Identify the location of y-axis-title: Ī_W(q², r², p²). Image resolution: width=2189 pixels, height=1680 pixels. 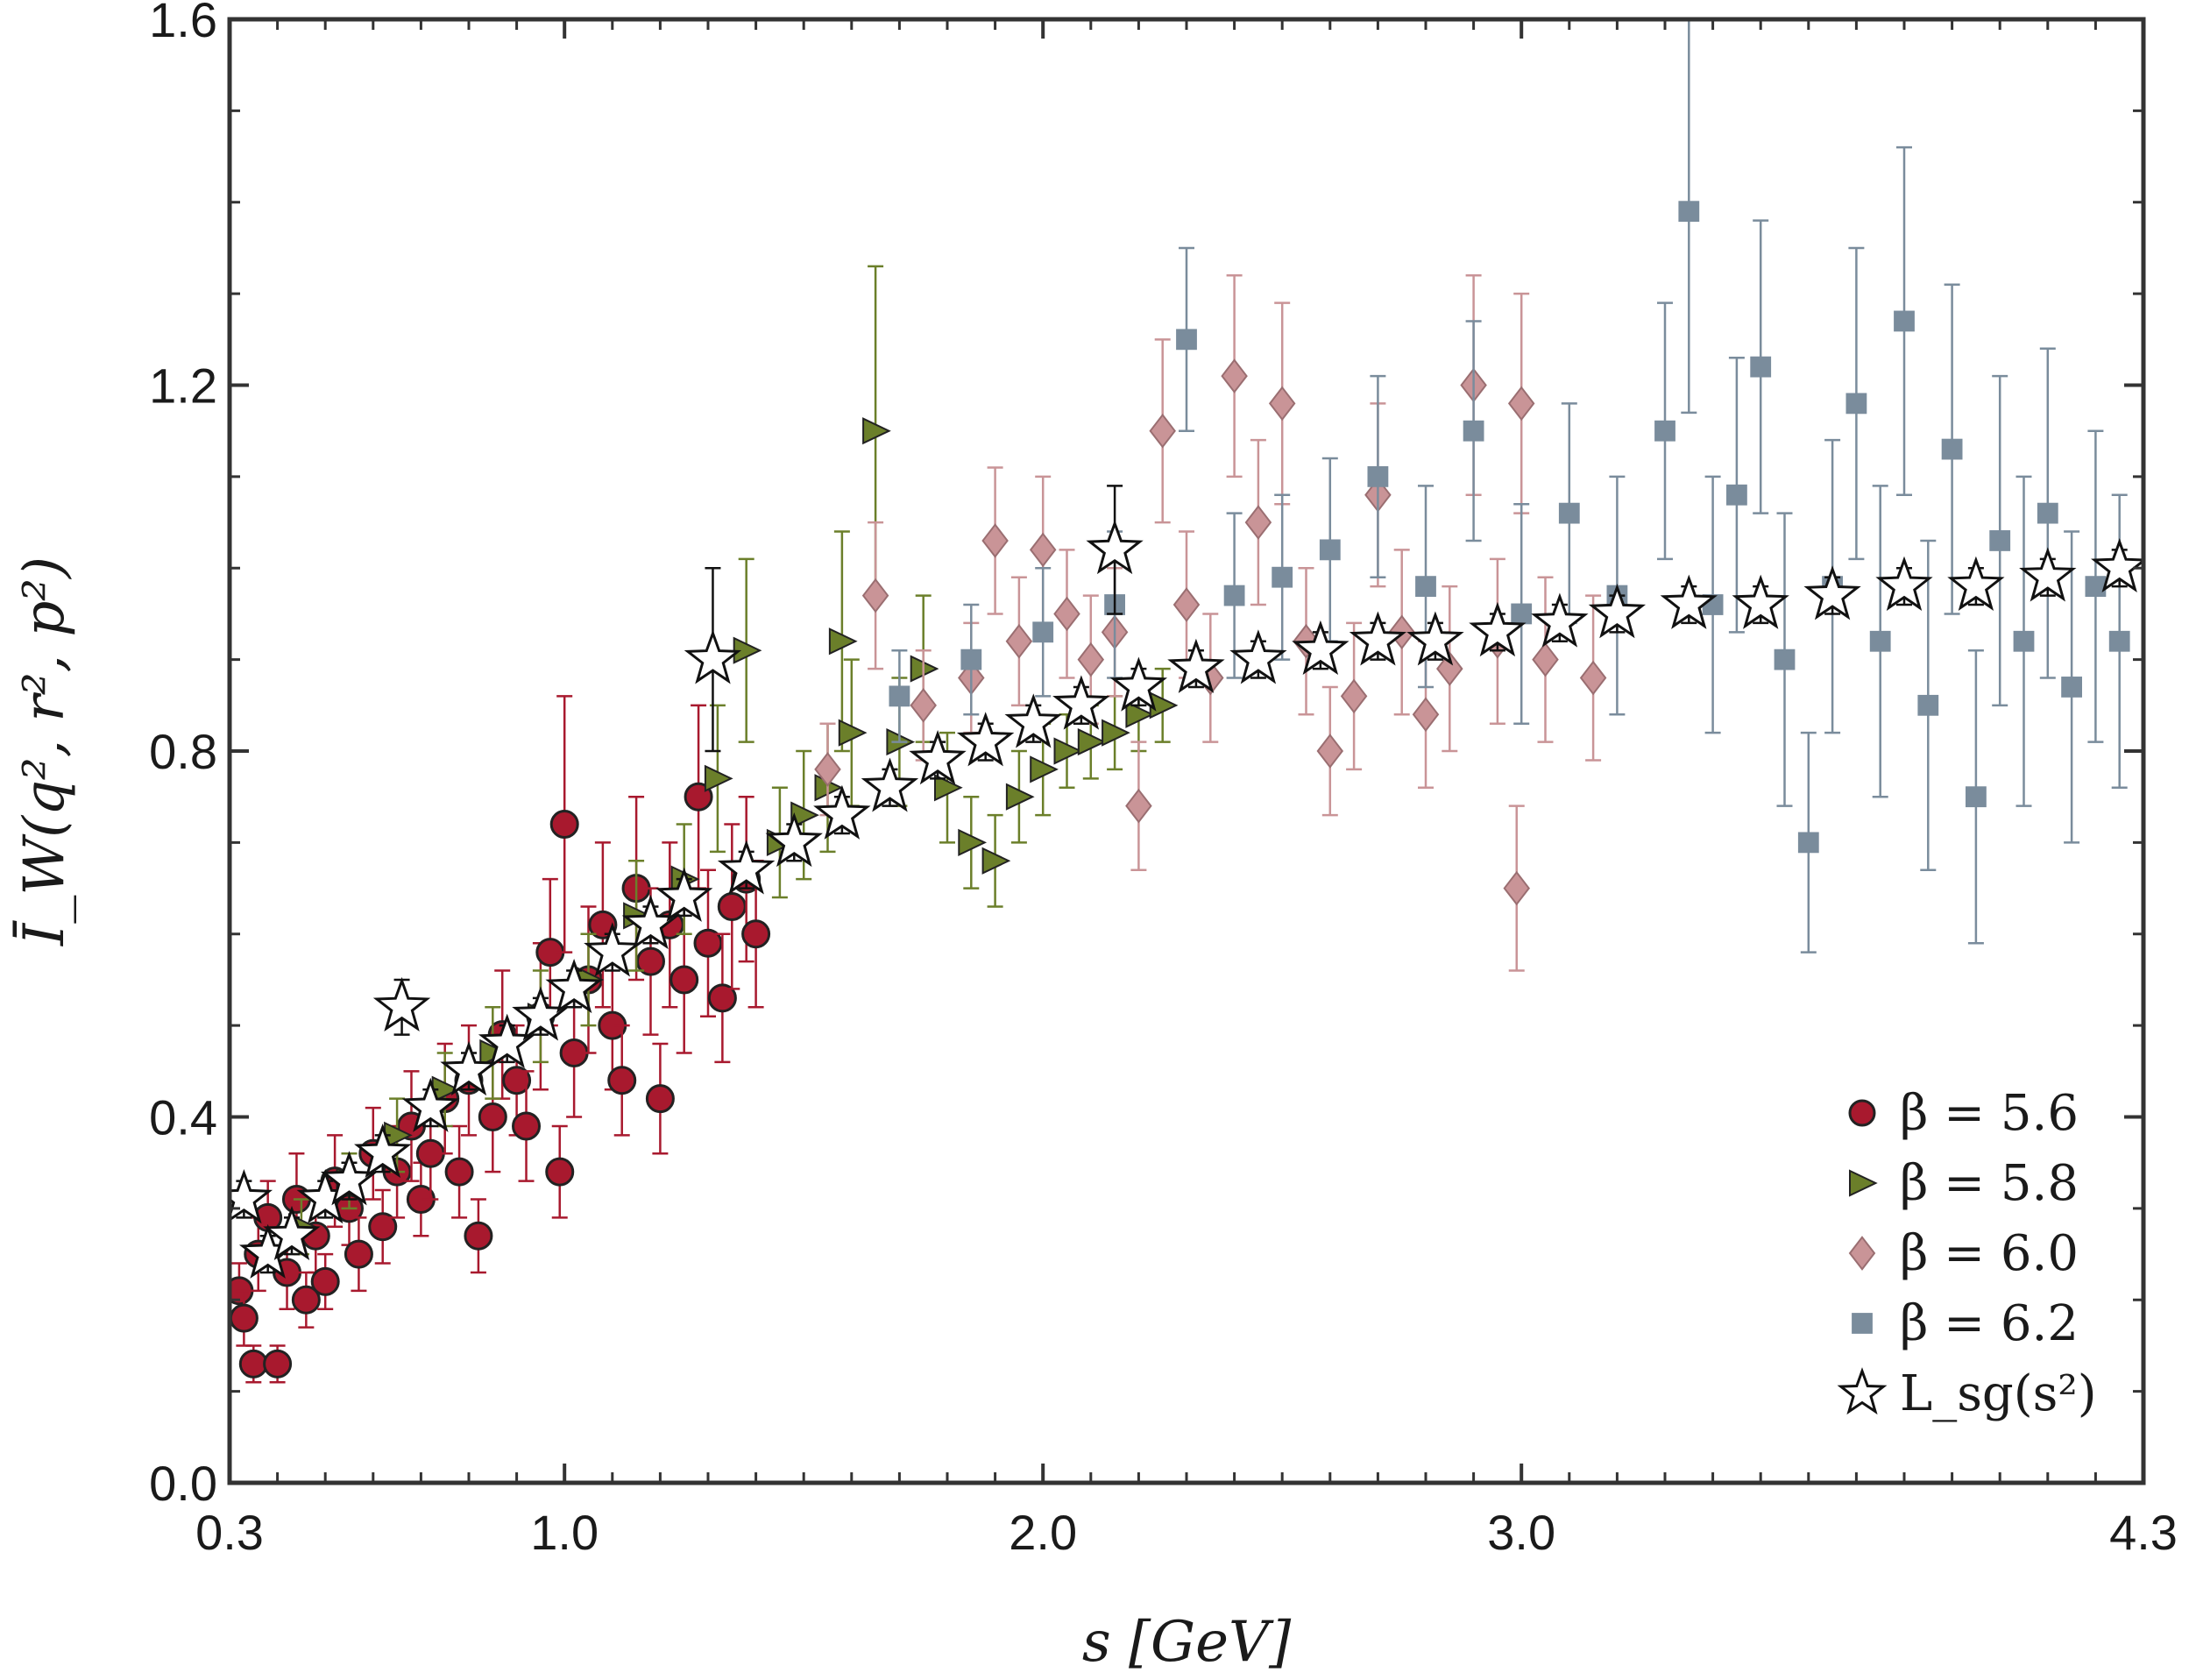
(44, 751).